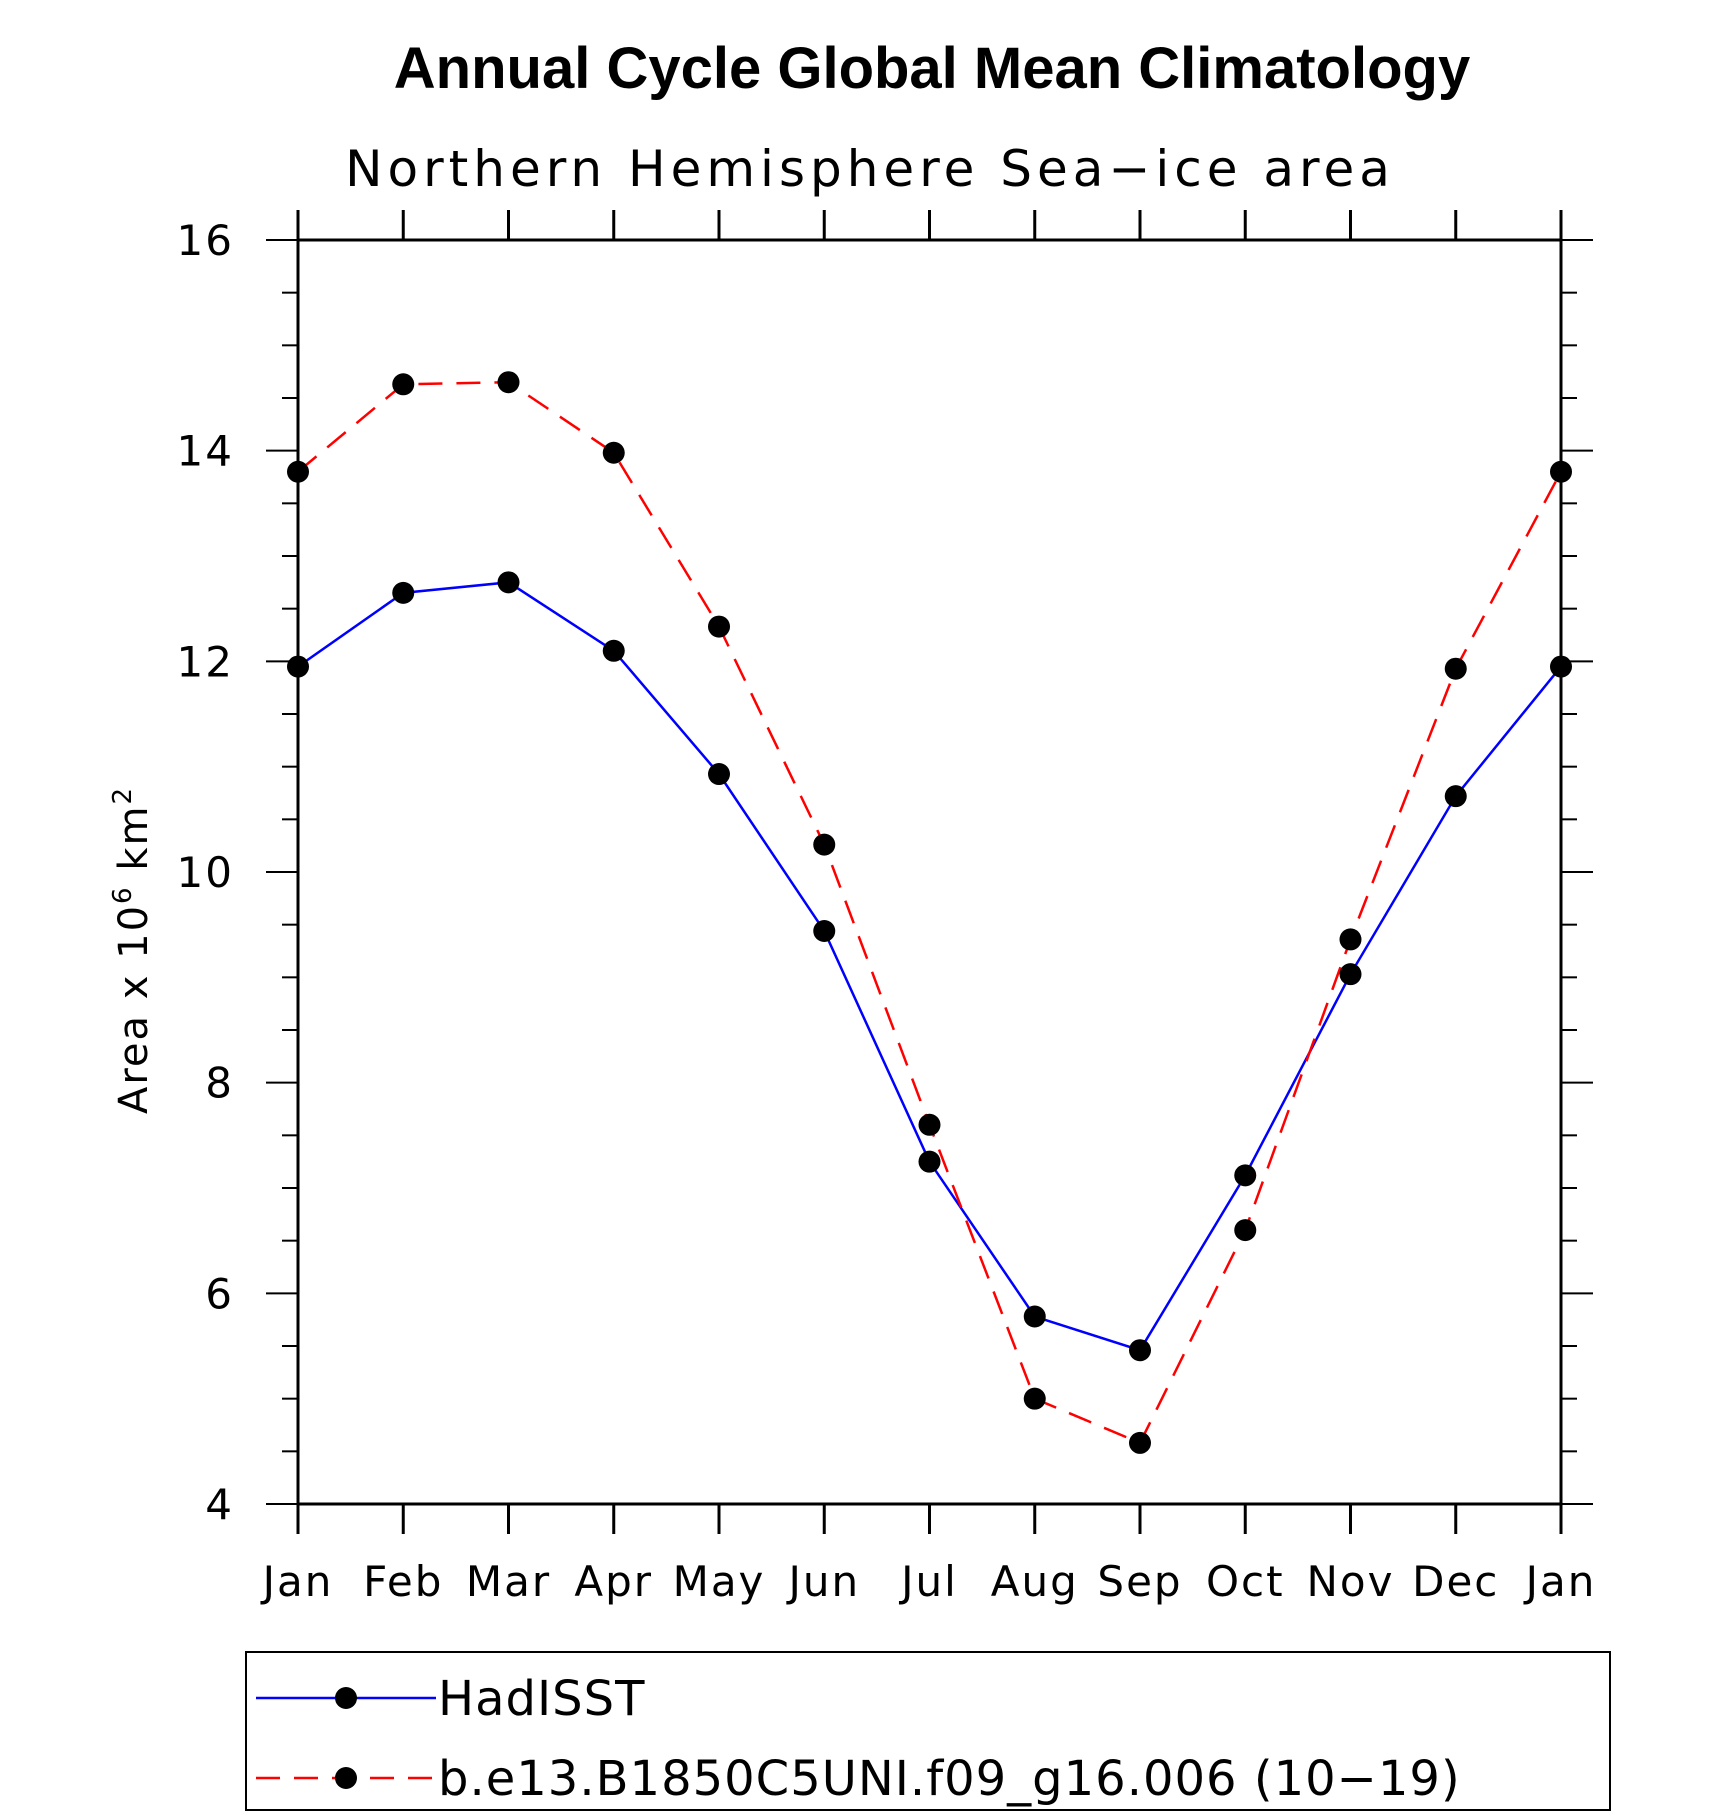 This screenshot has height=1816, width=1710. I want to click on x-tick-label: Mar, so click(508, 1581).